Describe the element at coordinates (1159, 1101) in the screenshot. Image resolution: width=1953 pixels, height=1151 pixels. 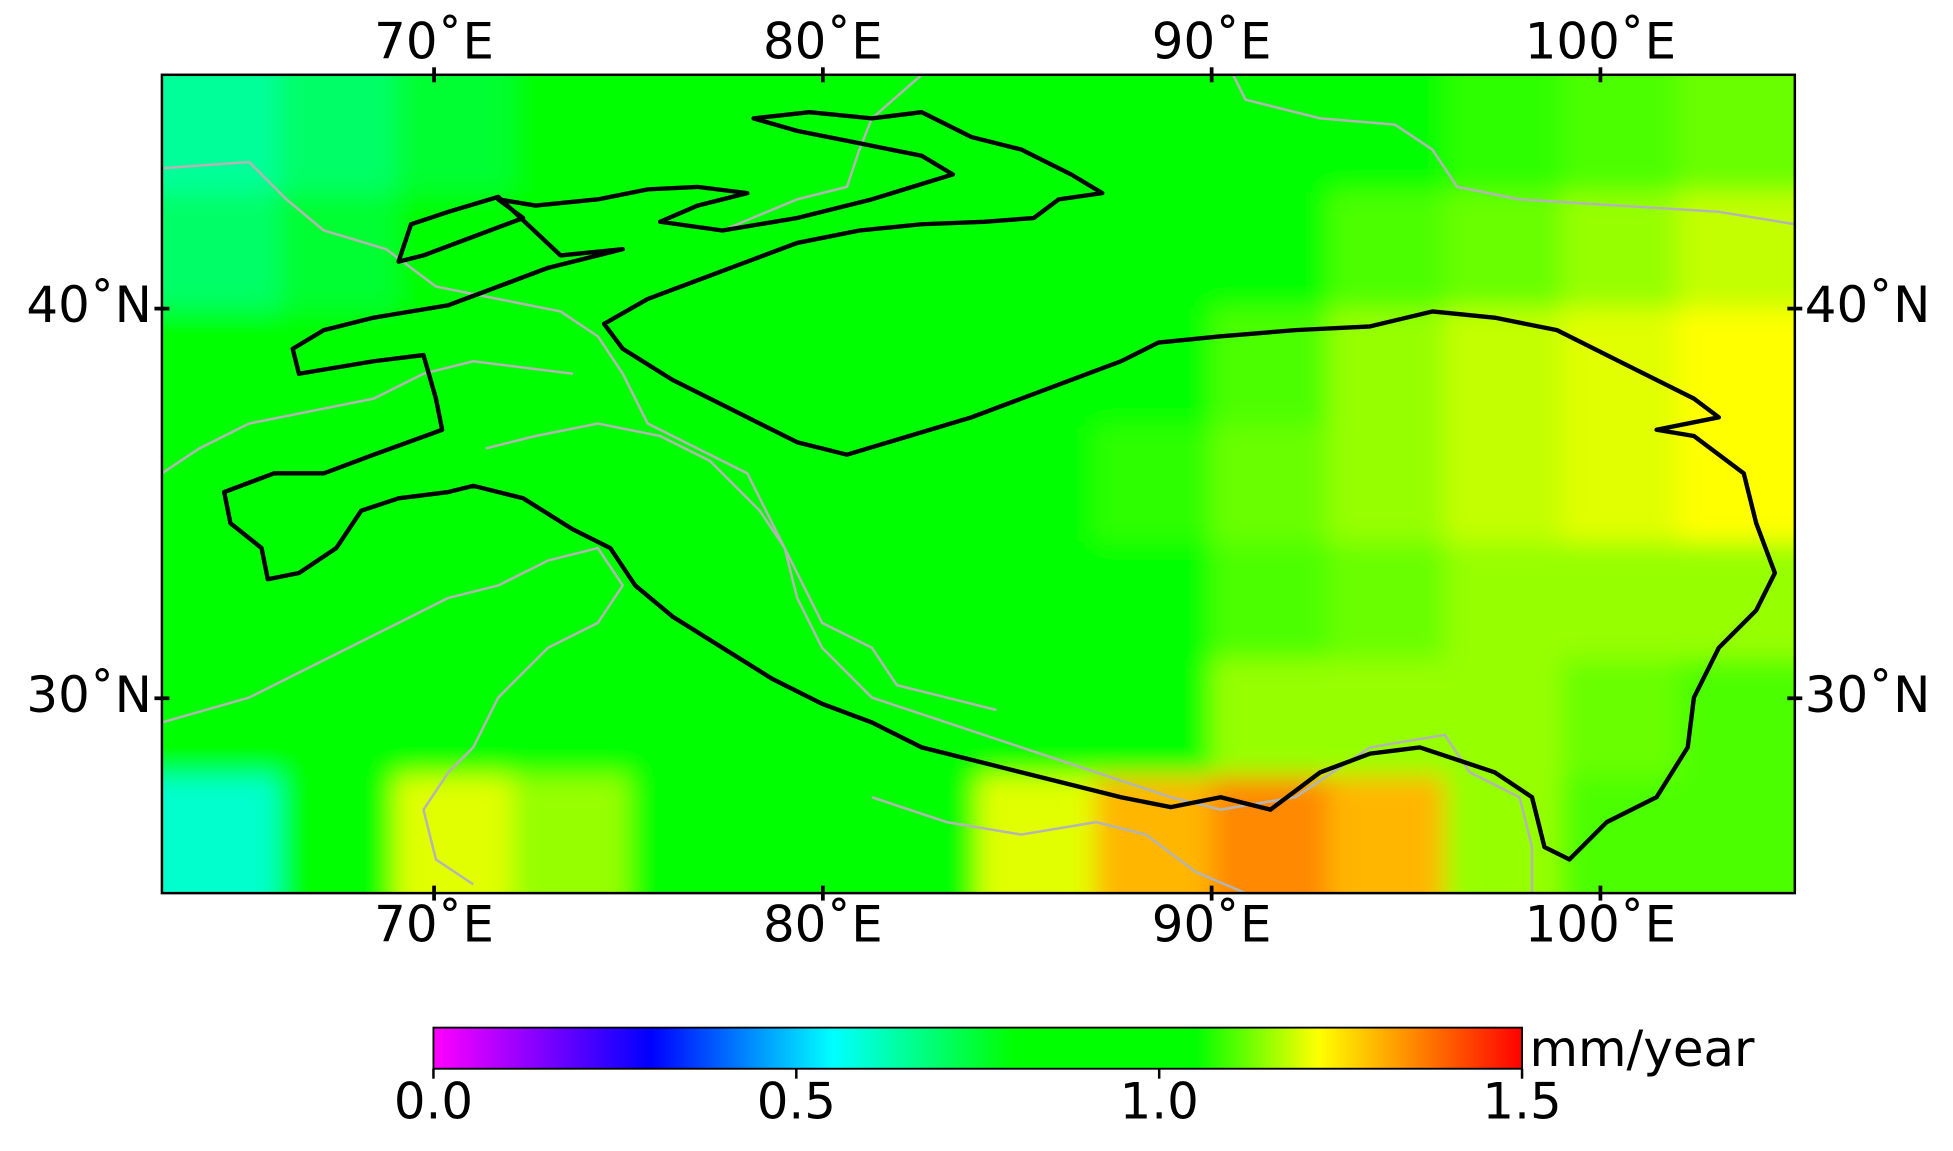
I see `colorbar-tick-label: 1.0` at that location.